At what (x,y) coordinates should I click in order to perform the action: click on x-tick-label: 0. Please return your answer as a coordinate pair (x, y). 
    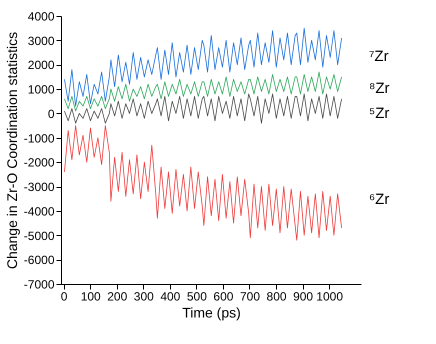
    Looking at the image, I should click on (64, 297).